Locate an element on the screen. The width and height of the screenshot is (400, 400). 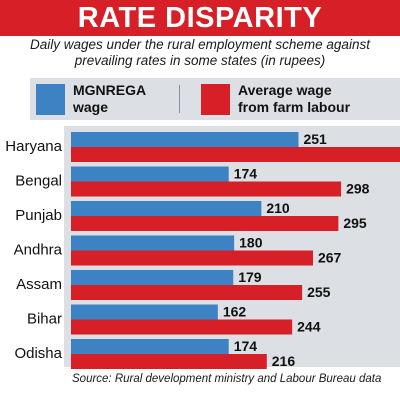
legend-divider is located at coordinates (179, 99).